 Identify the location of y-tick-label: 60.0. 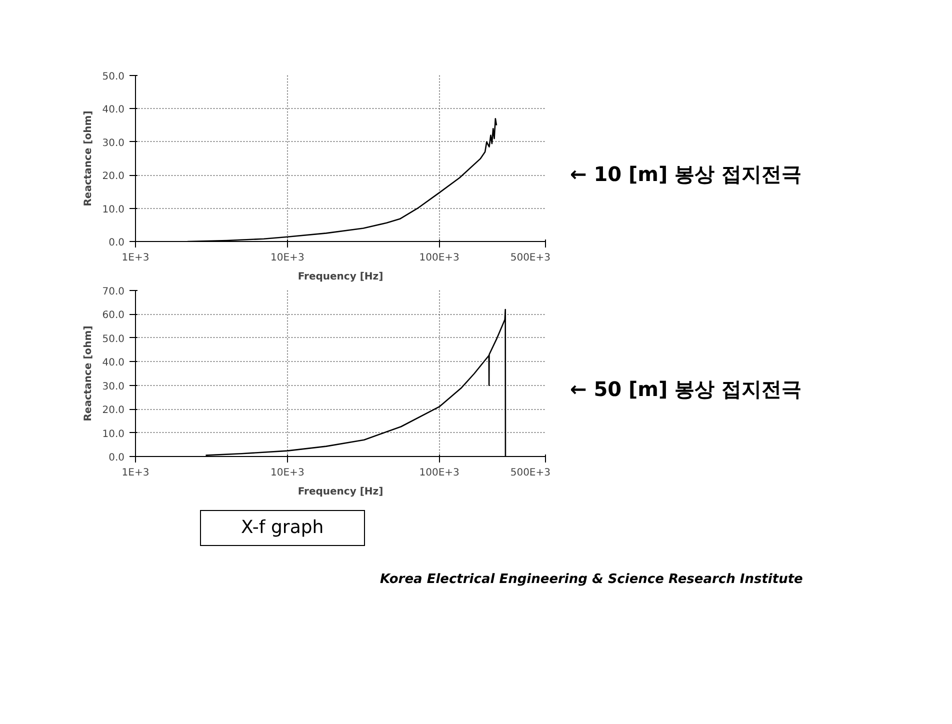
(113, 316).